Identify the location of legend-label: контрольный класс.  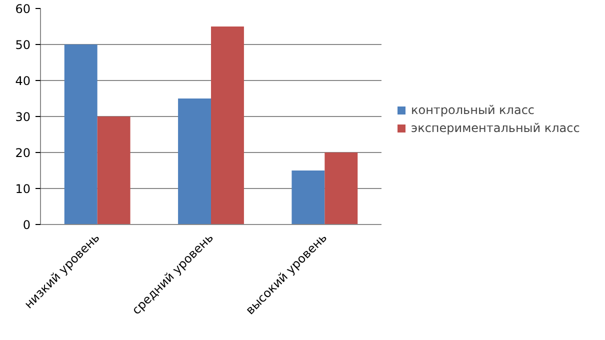
(473, 110).